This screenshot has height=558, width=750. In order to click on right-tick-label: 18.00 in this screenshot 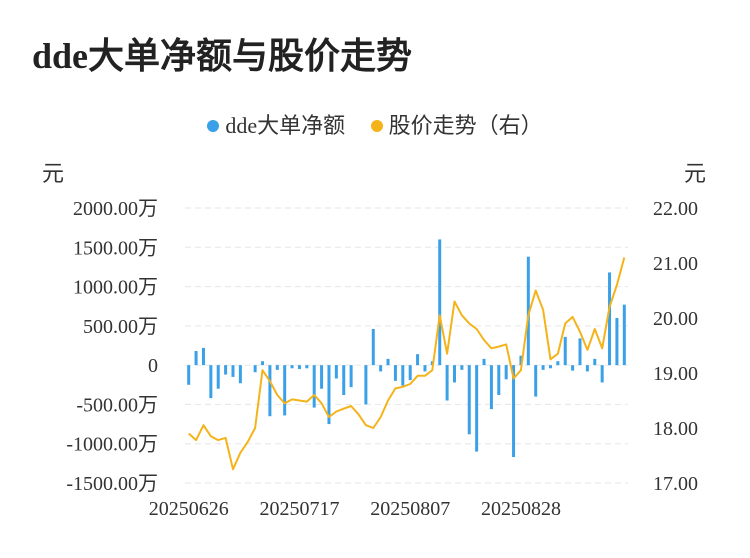, I will do `click(675, 429)`.